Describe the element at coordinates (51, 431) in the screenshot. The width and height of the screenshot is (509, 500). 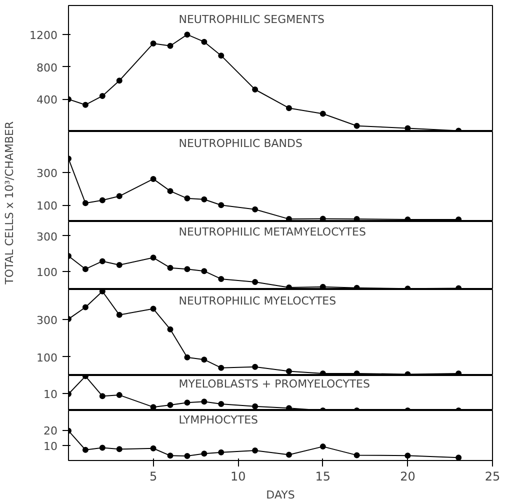
I see `y-tick-label: 20` at that location.